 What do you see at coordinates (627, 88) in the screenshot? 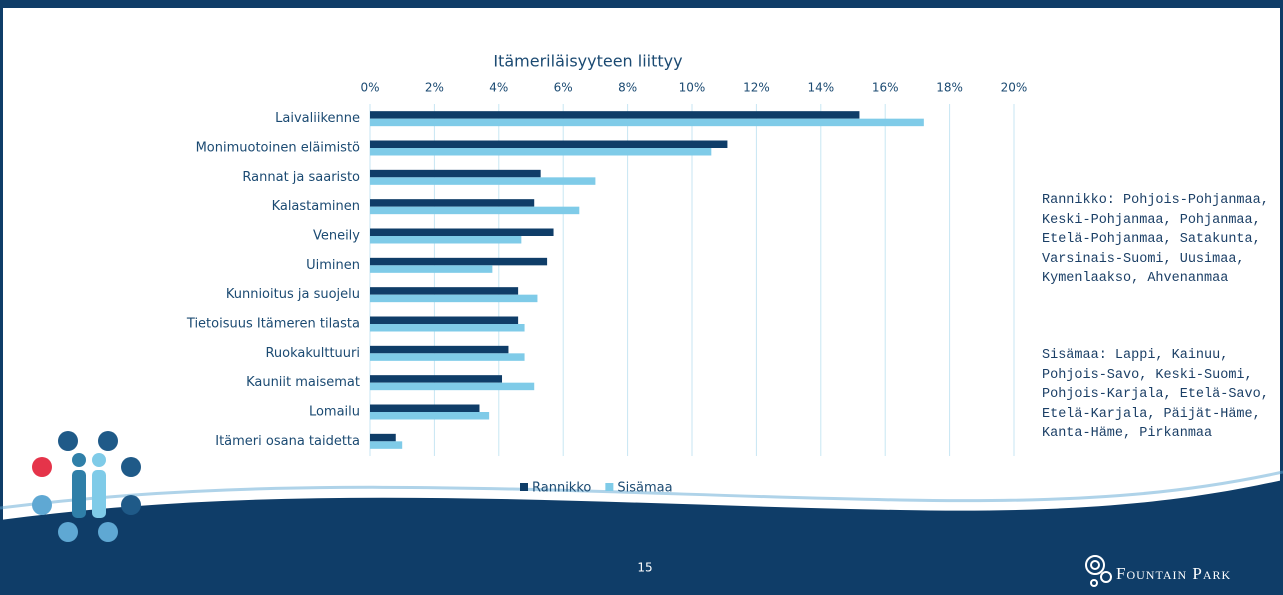
I see `x-tick-label: 8%` at bounding box center [627, 88].